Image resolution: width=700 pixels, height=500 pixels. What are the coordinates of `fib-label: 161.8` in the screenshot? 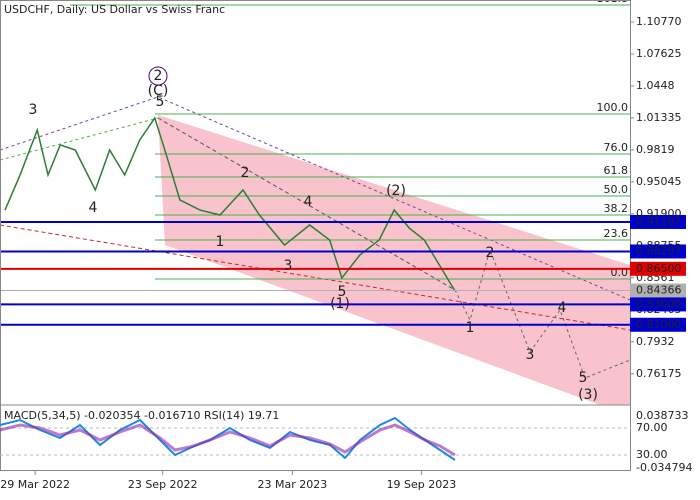 It's located at (613, 2).